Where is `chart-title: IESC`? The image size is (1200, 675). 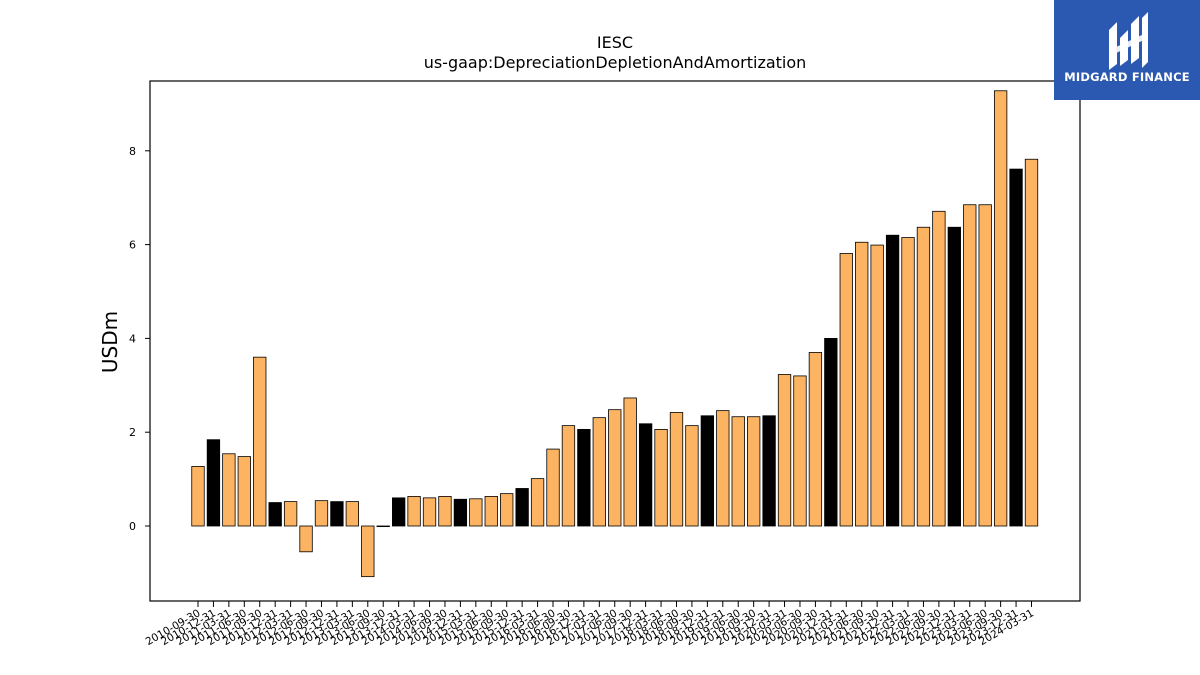
chart-title: IESC is located at coordinates (615, 42).